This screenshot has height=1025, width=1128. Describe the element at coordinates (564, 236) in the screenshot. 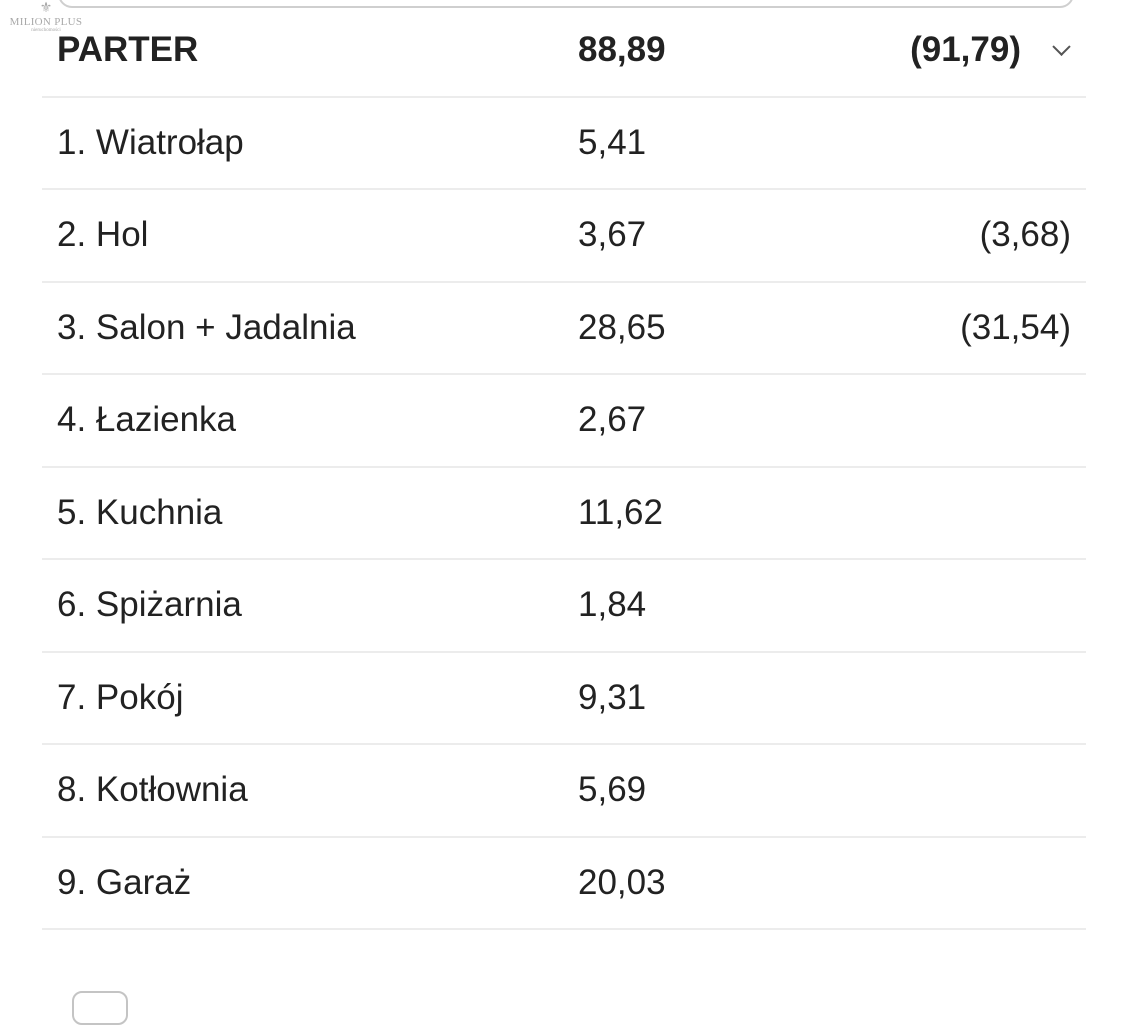

I see `table-row: 2. Hol 3,67 (3,68)` at that location.